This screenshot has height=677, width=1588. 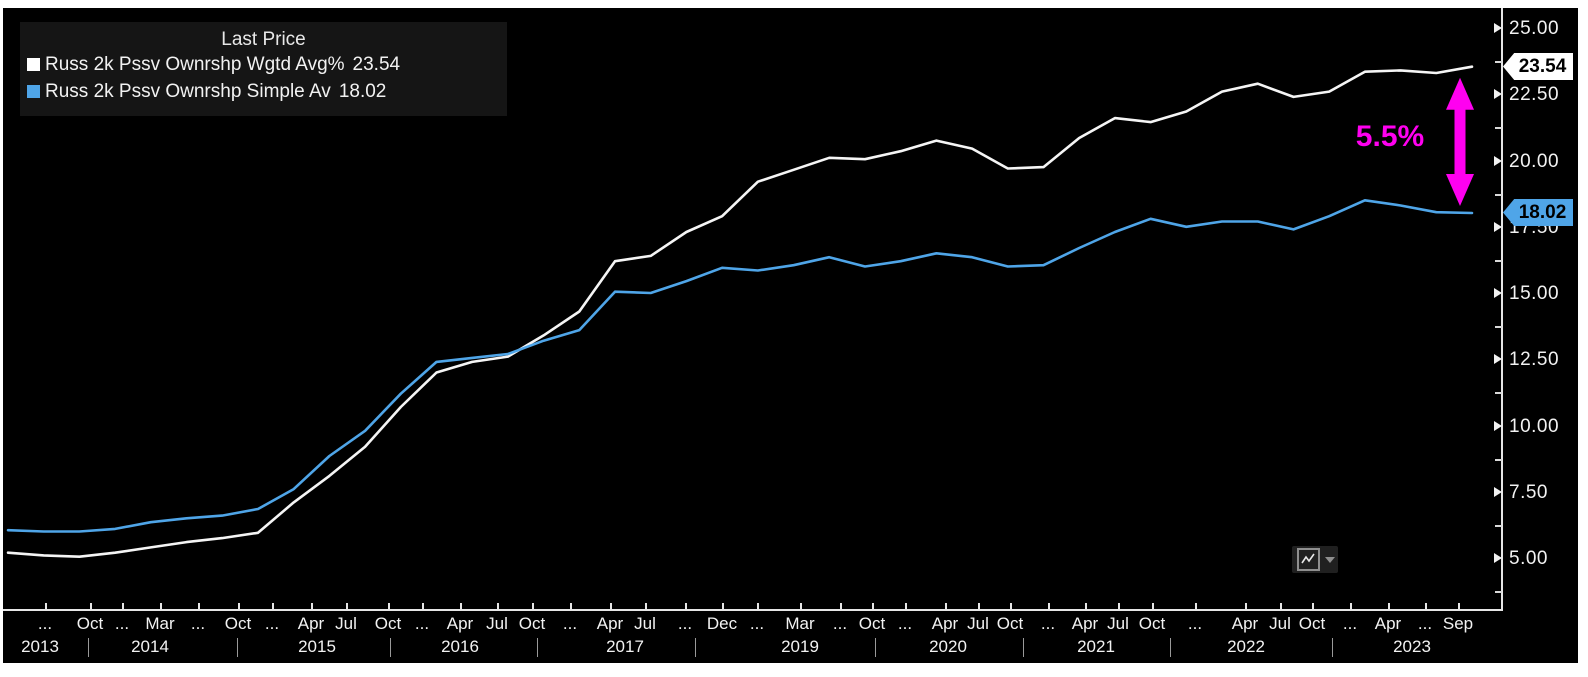 What do you see at coordinates (1534, 426) in the screenshot?
I see `y-axis-label: 10.00` at bounding box center [1534, 426].